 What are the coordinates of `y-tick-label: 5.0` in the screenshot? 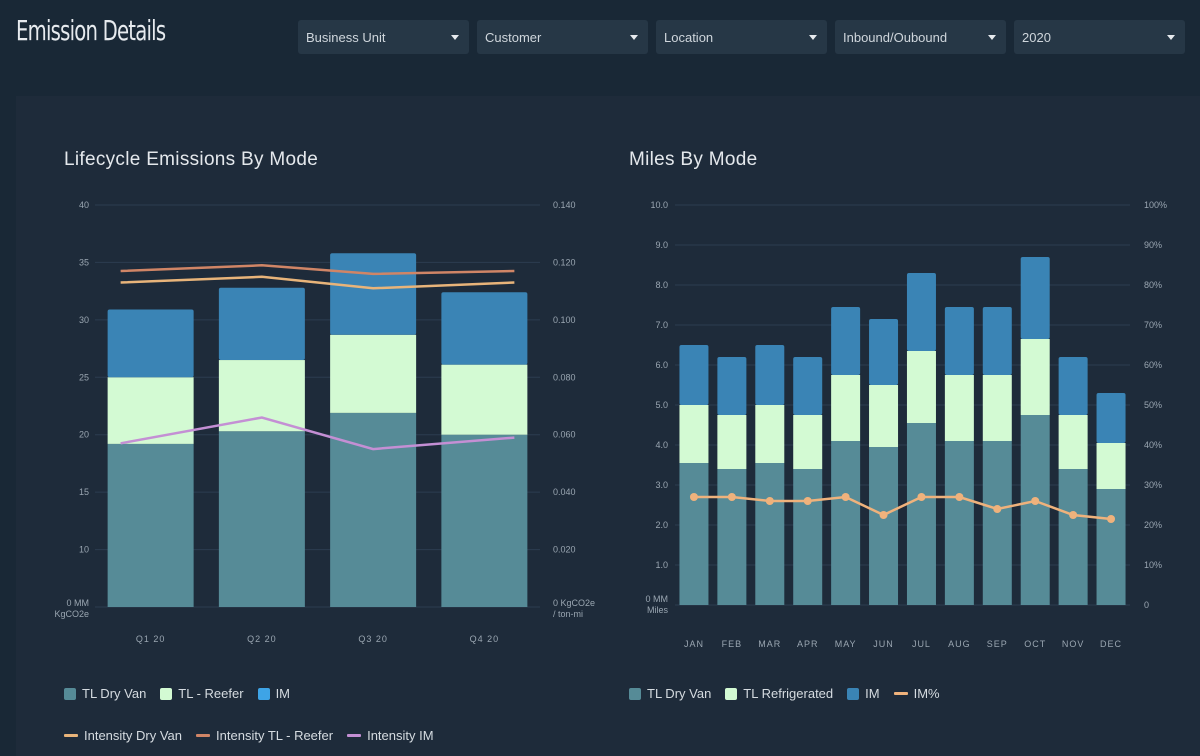 It's located at (661, 405).